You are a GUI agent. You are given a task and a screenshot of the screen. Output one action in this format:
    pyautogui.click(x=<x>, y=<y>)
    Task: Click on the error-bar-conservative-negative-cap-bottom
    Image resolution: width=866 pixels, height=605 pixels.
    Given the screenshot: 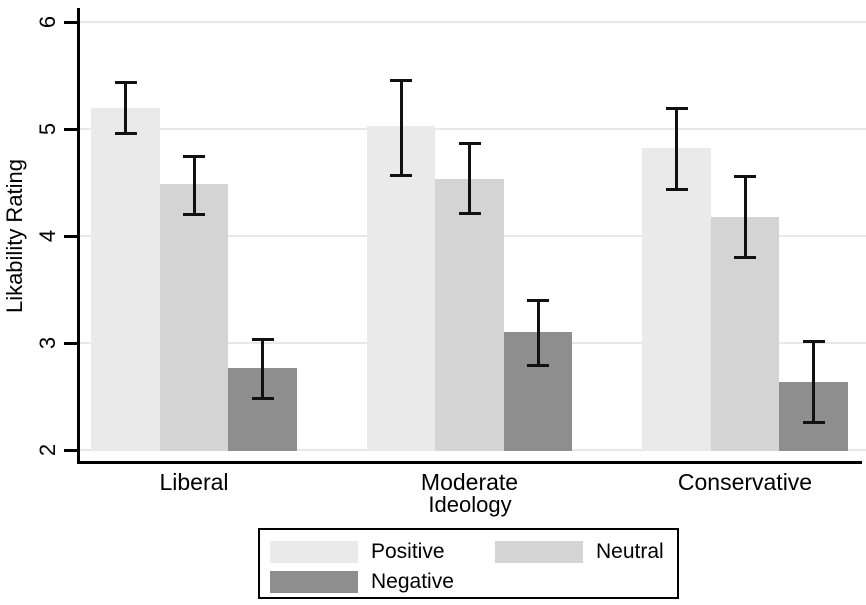 What is the action you would take?
    pyautogui.click(x=813, y=422)
    